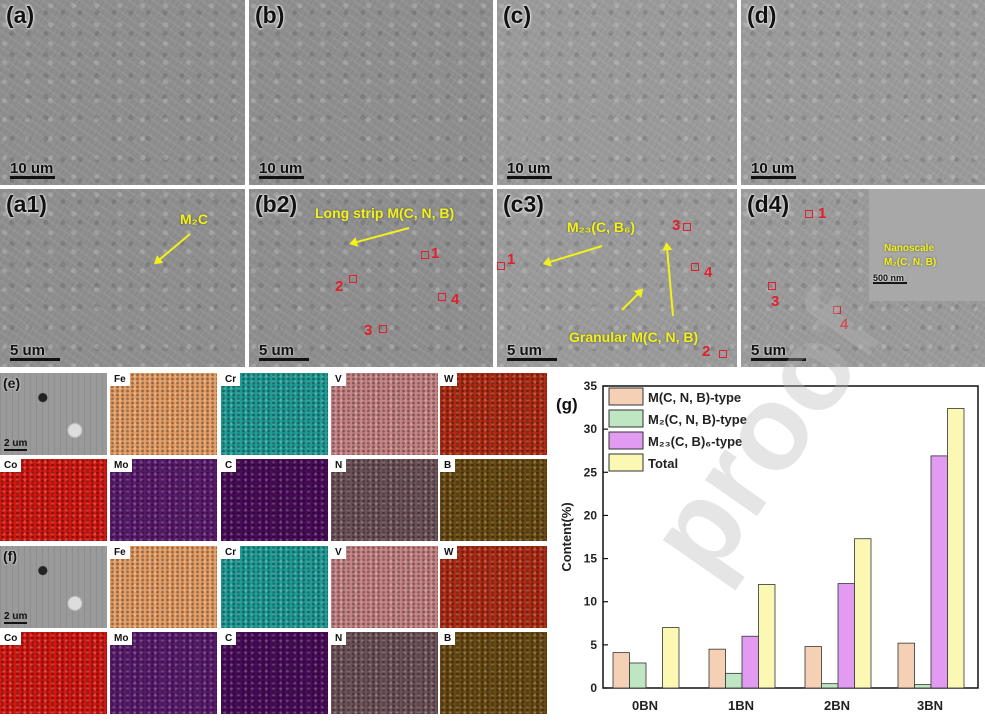 This screenshot has width=985, height=722. I want to click on bse-image: (f) 2 um, so click(53, 587).